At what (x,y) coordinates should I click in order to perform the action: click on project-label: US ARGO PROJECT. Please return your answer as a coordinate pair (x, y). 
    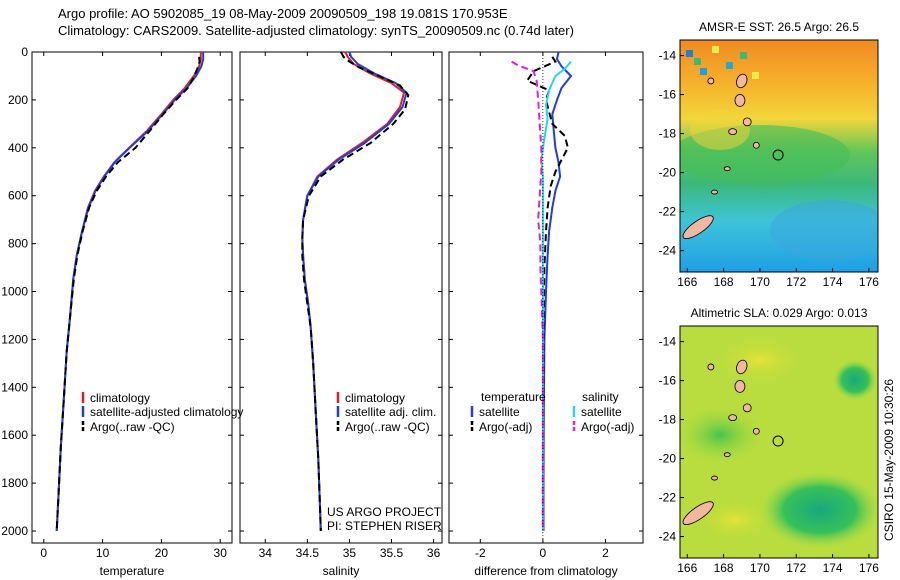
    Looking at the image, I should click on (384, 512).